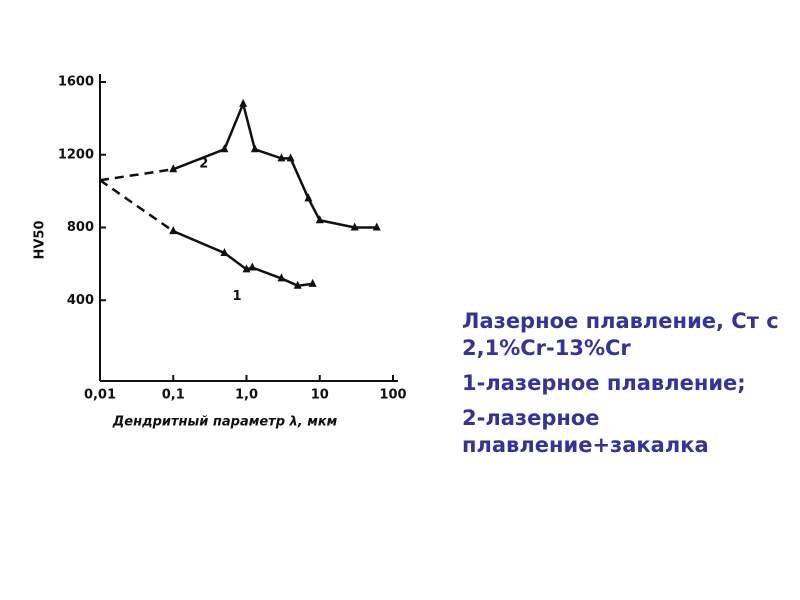  I want to click on curve-label: 2, so click(203, 163).